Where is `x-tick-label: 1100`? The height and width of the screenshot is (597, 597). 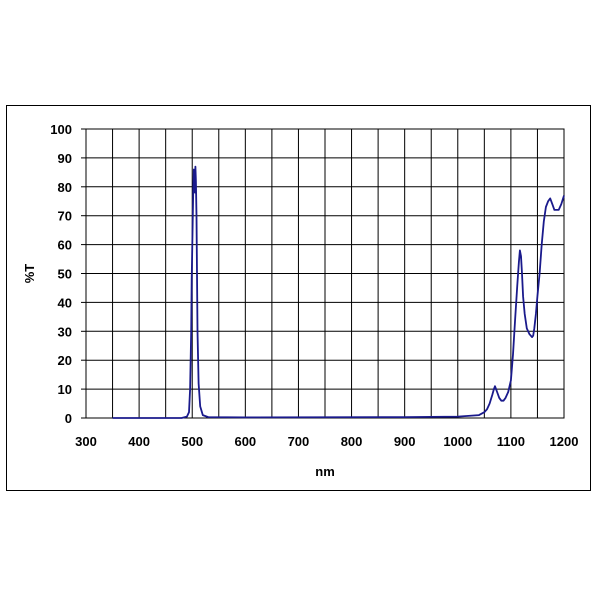
x-tick-label: 1100 is located at coordinates (511, 441).